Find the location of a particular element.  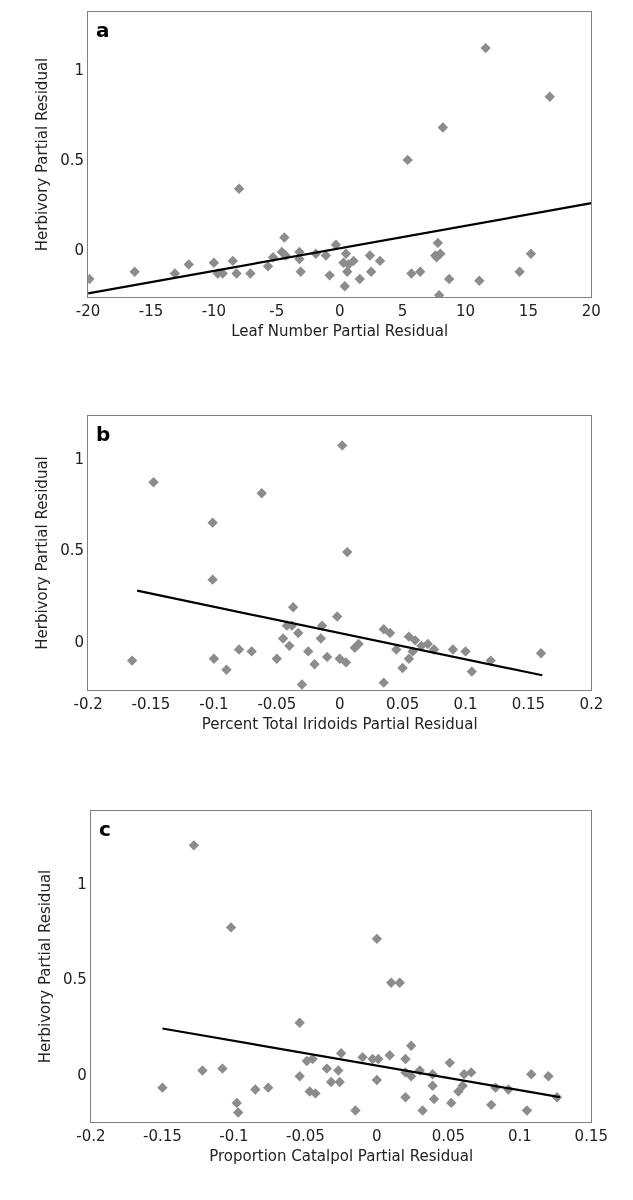

x-tick-label: 0.2 is located at coordinates (591, 704).